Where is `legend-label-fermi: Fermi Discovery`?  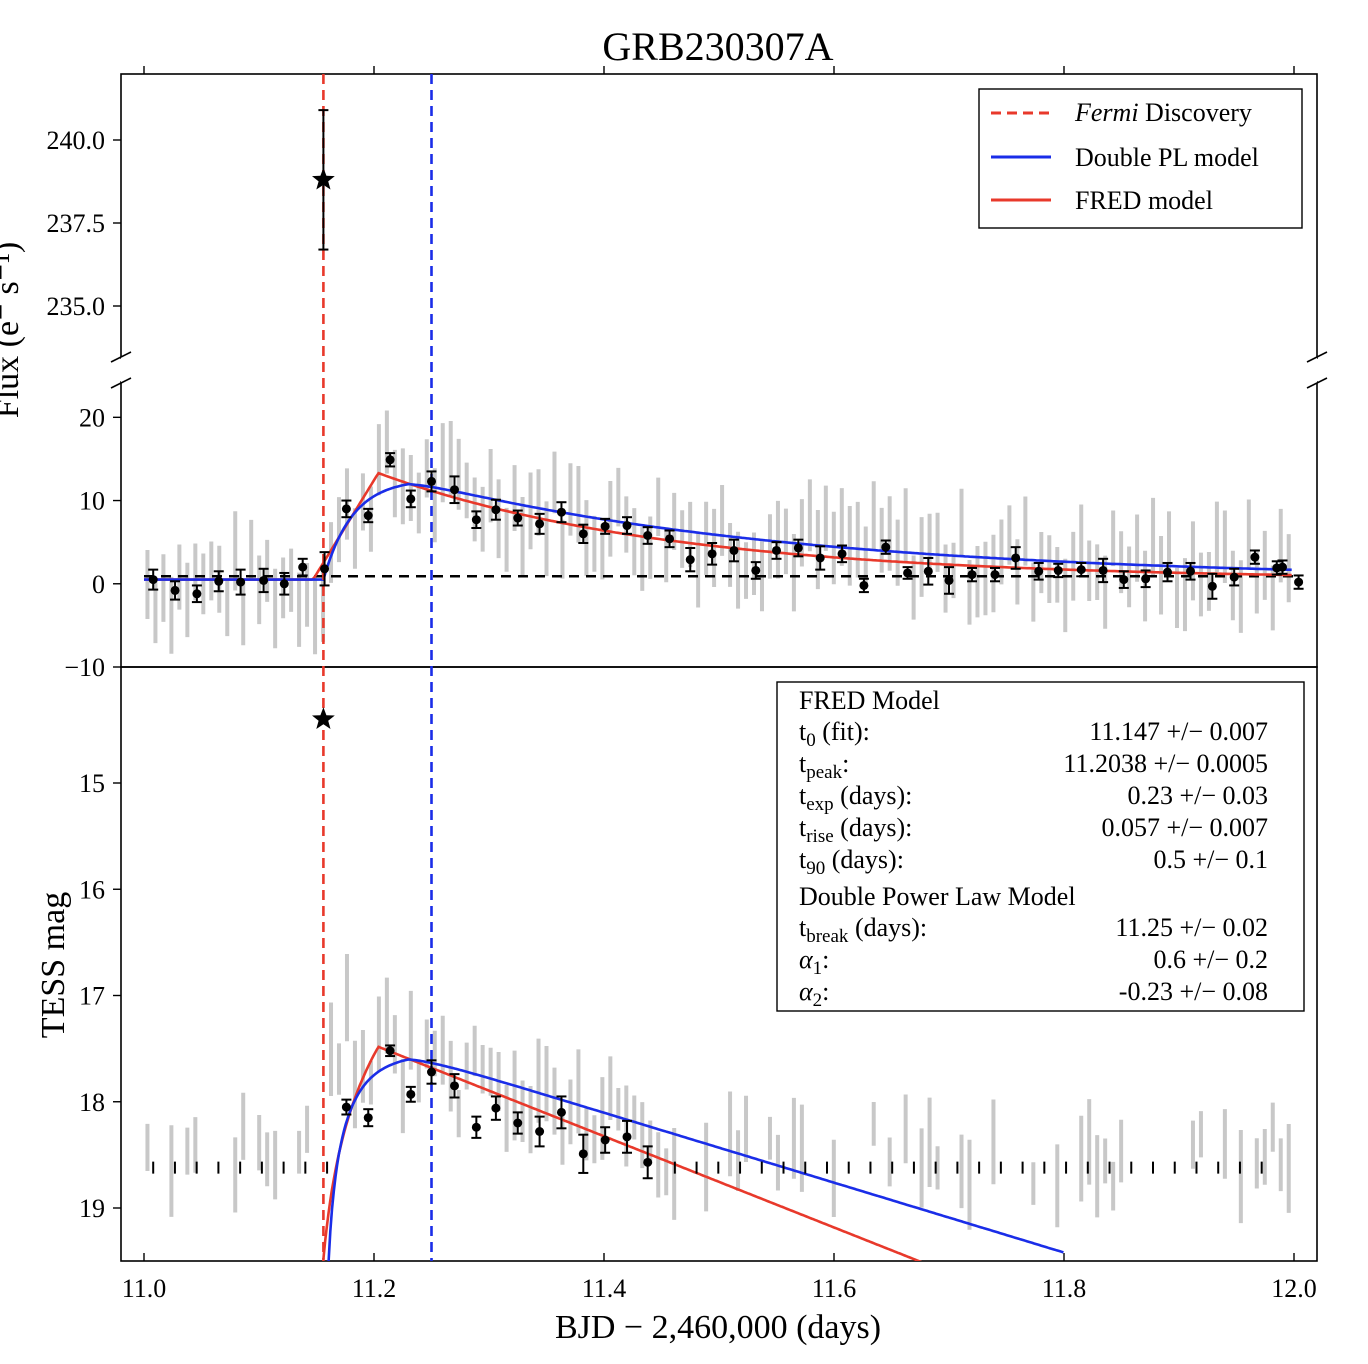
legend-label-fermi: Fermi Discovery is located at coordinates (1163, 112).